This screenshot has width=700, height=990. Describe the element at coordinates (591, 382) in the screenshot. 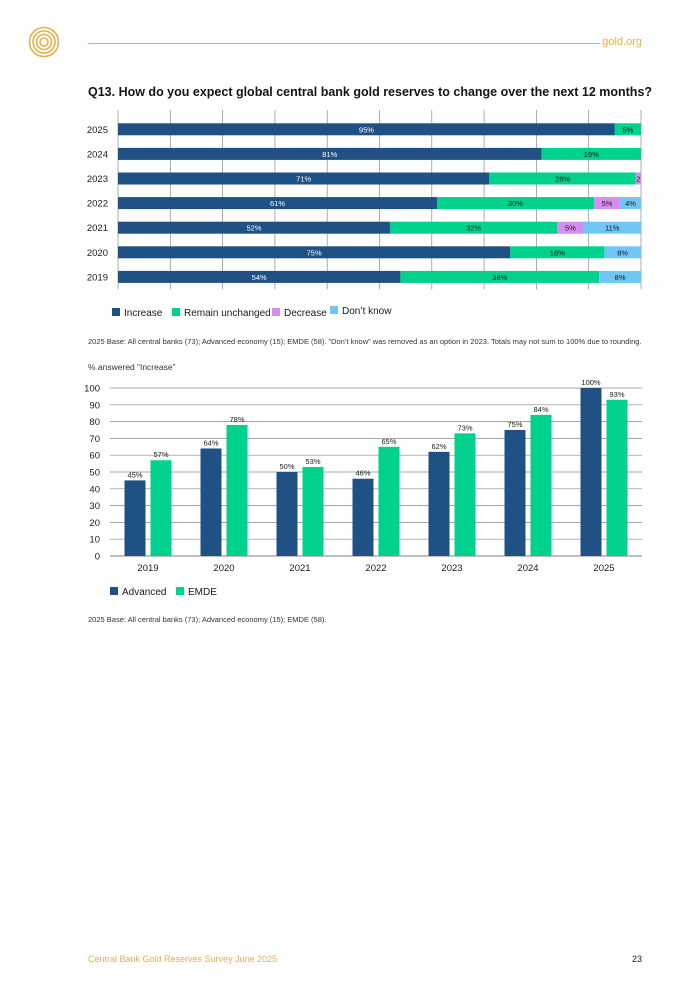

I see `data-label-advanced-2025: 100%` at that location.